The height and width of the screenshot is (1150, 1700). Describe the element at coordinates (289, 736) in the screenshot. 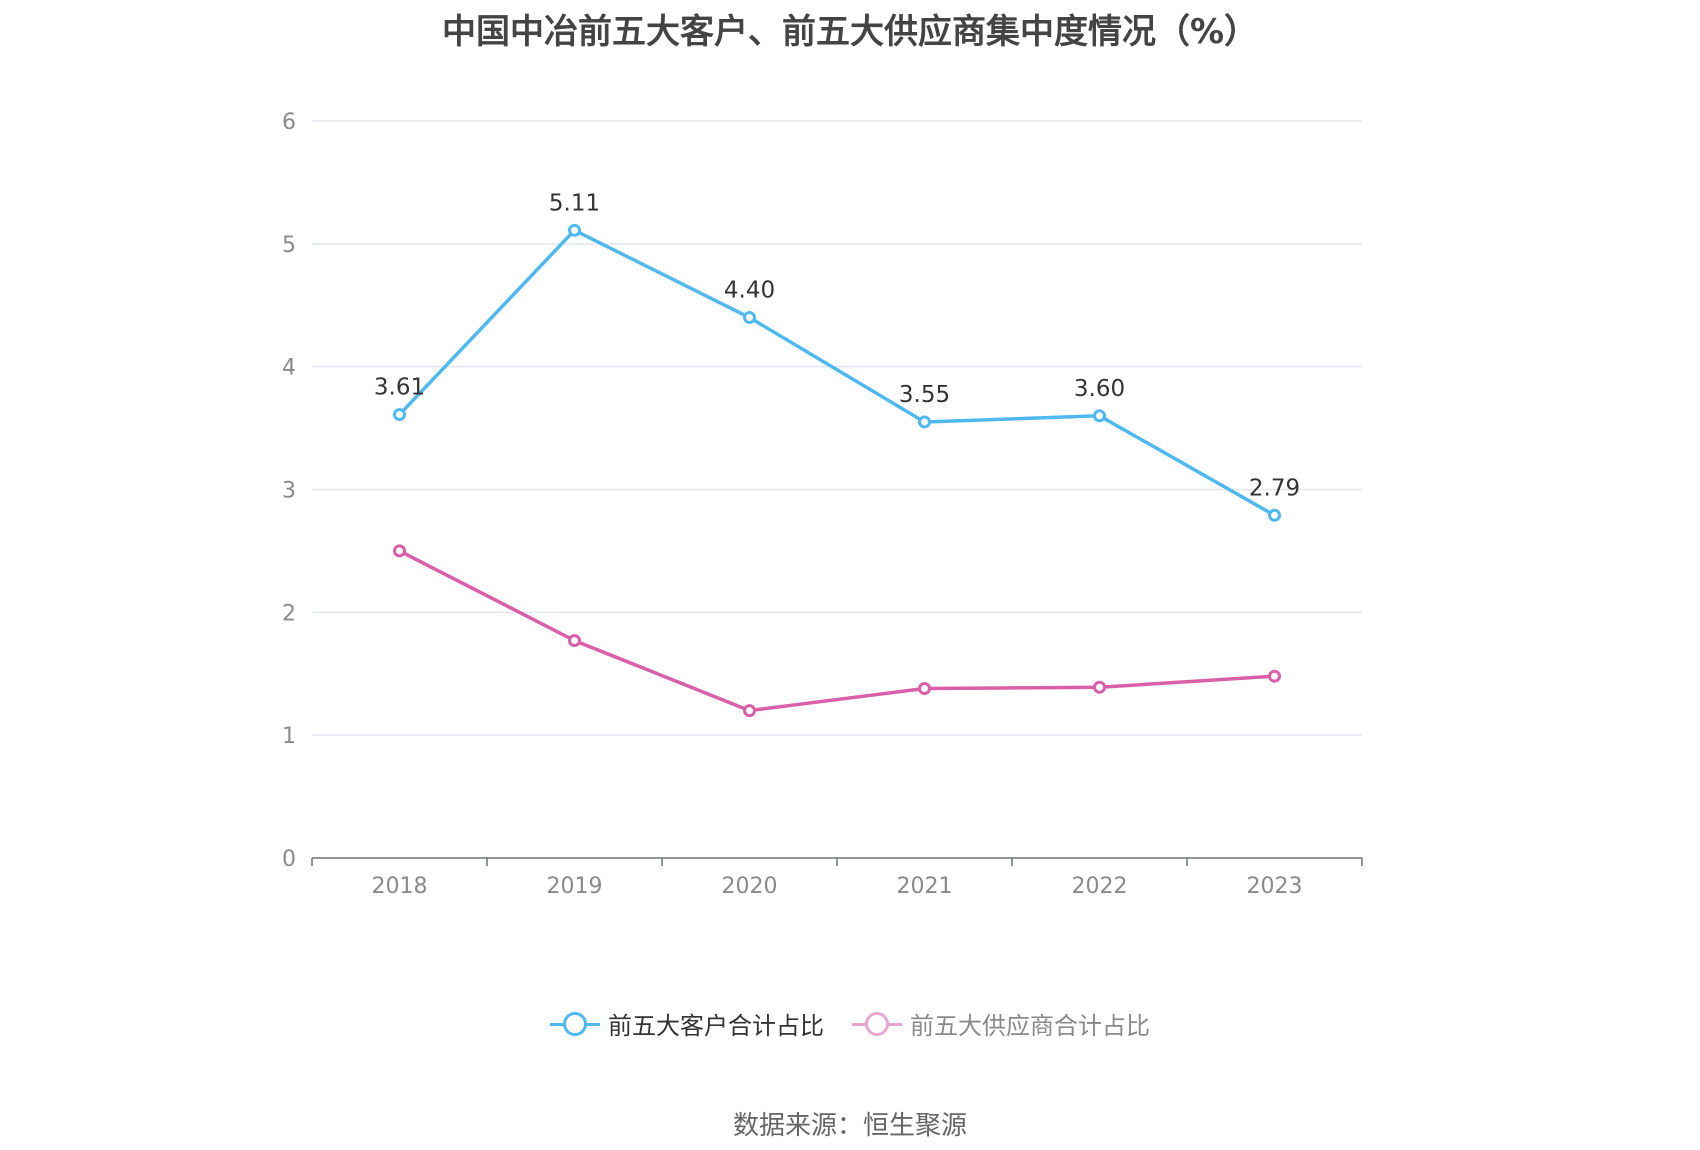

I see `y-tick-label-1: 1` at that location.